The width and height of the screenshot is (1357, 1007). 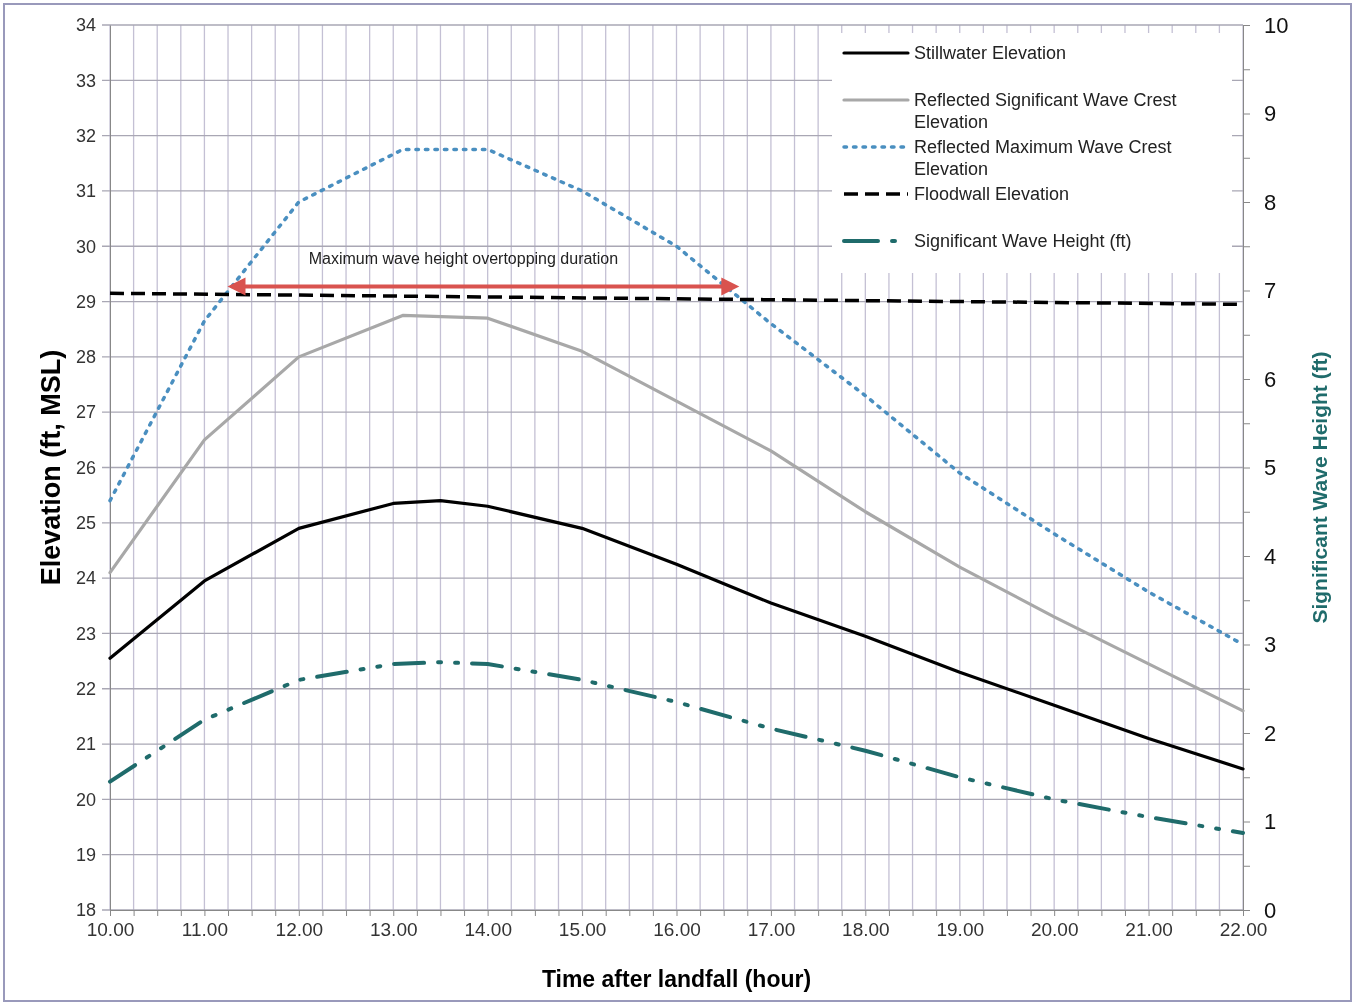 I want to click on x-tick-label: 19.00, so click(x=960, y=930).